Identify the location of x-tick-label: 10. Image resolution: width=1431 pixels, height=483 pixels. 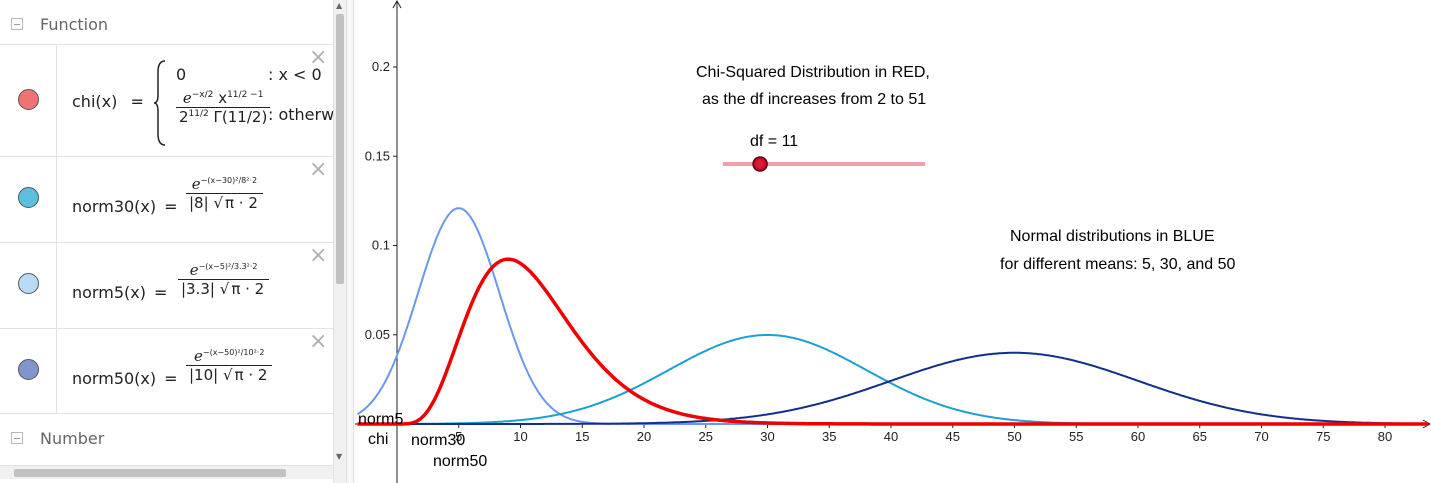
(520, 436).